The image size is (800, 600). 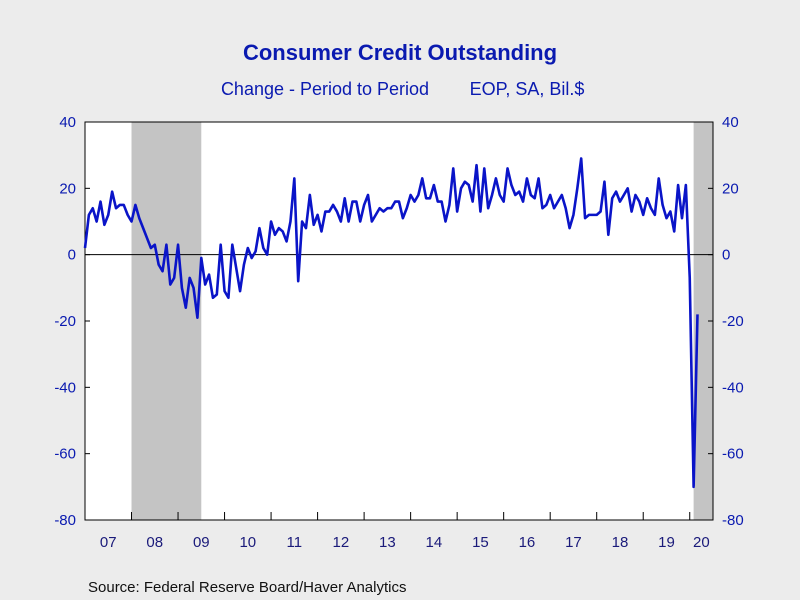 What do you see at coordinates (341, 542) in the screenshot?
I see `x-tick-label: 12` at bounding box center [341, 542].